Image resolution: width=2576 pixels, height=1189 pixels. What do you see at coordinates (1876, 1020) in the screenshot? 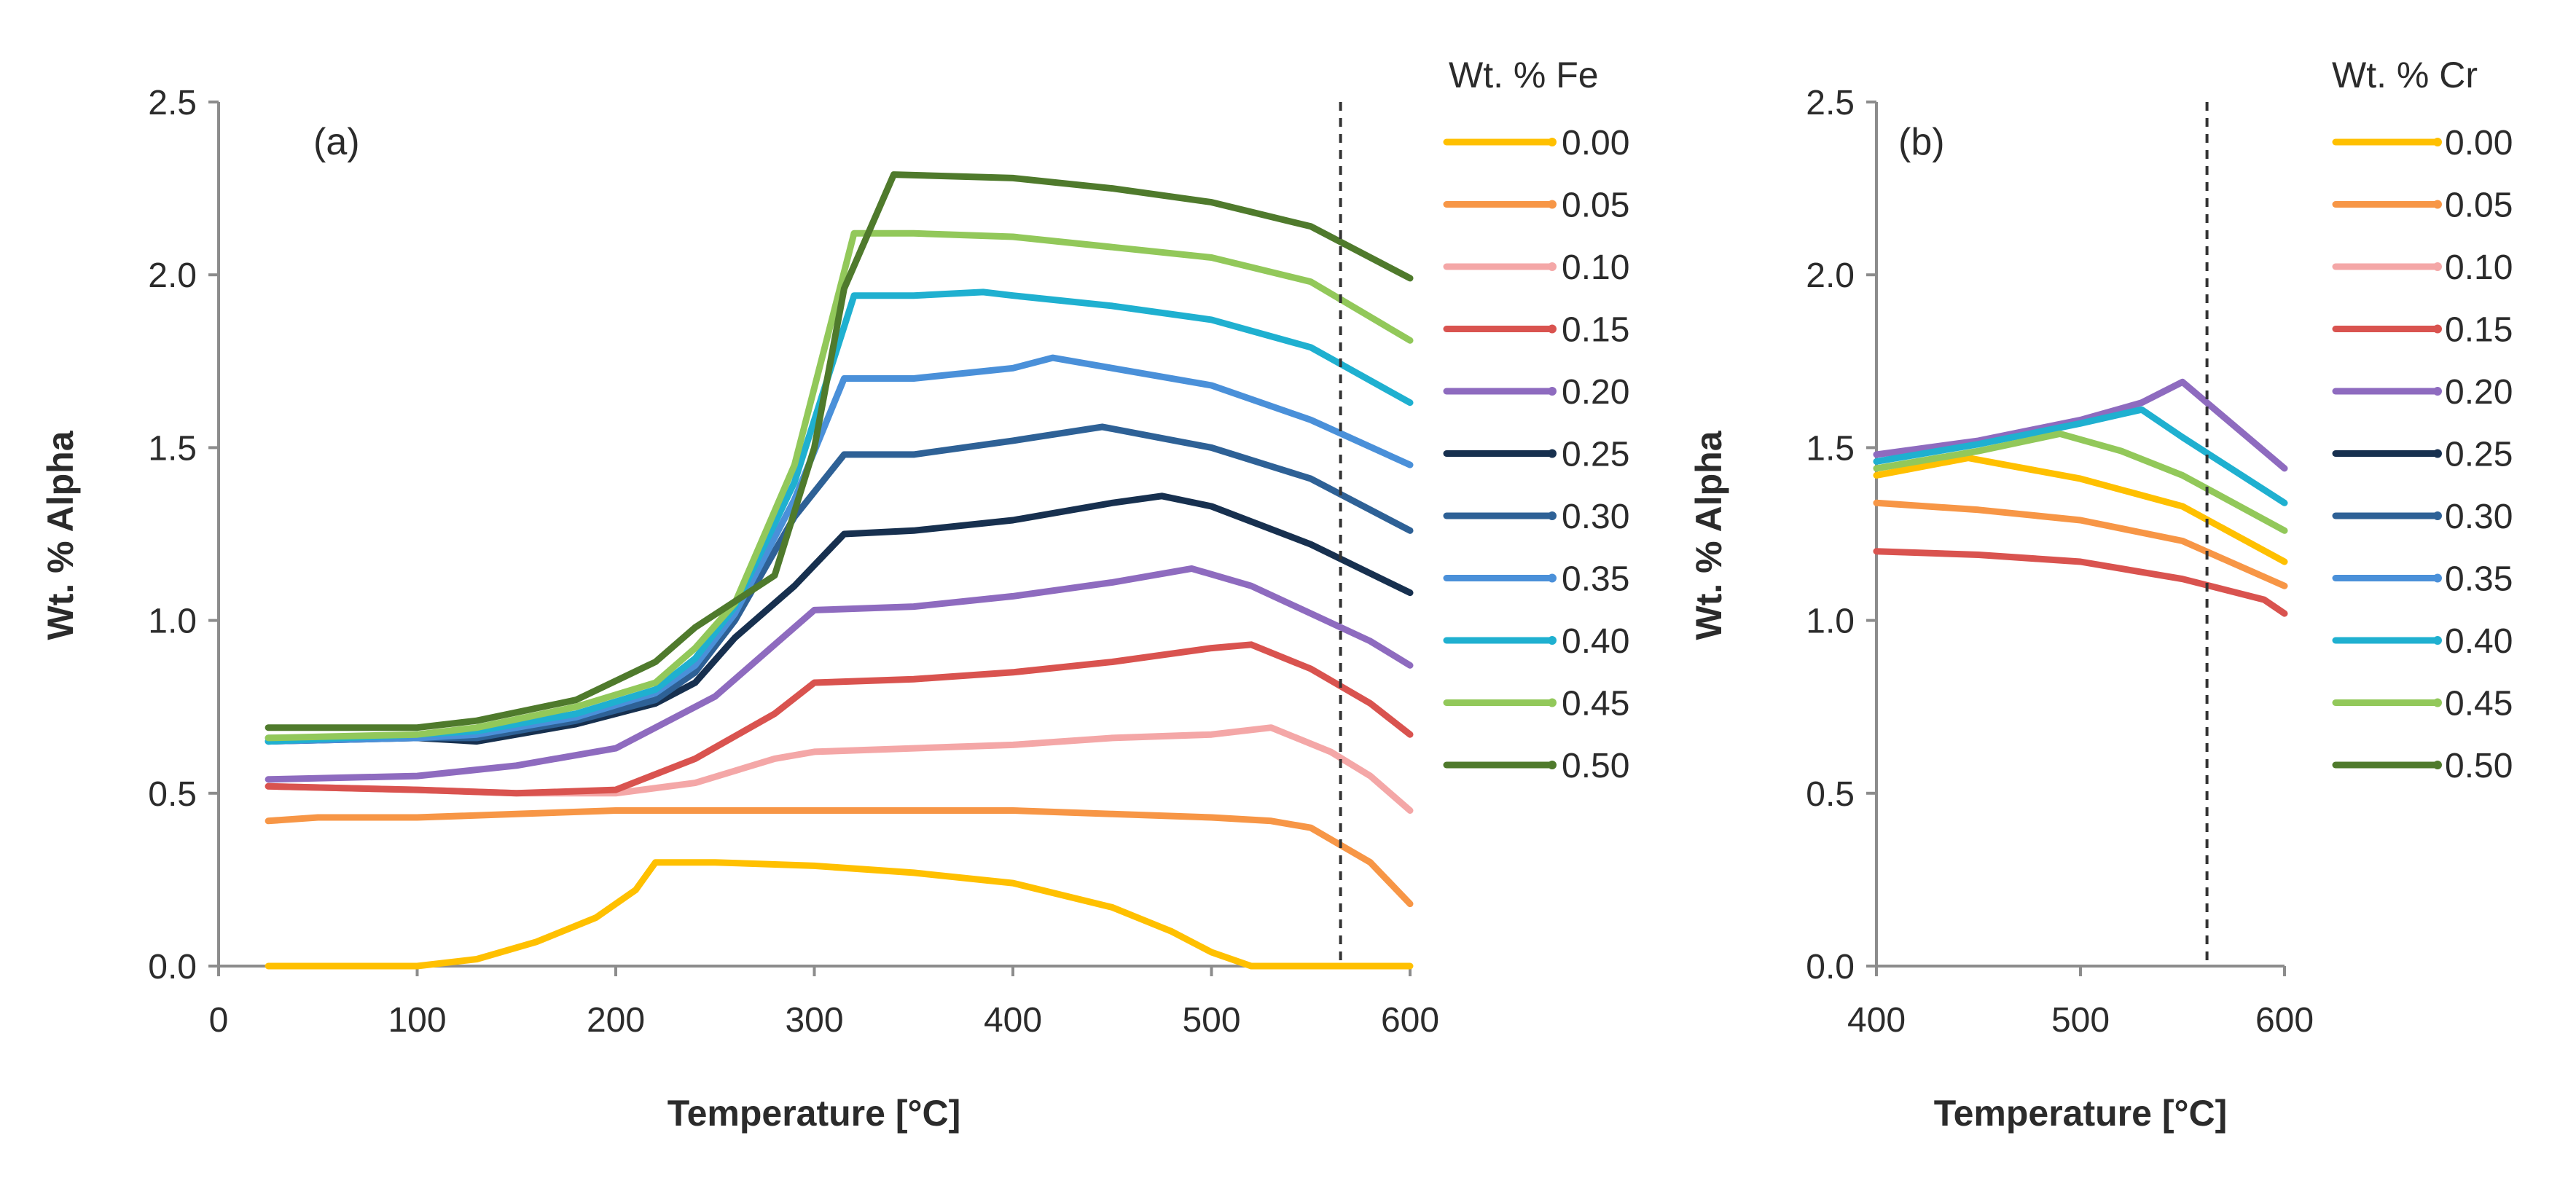
I see `panel-b-x-tick-label: 400` at bounding box center [1876, 1020].